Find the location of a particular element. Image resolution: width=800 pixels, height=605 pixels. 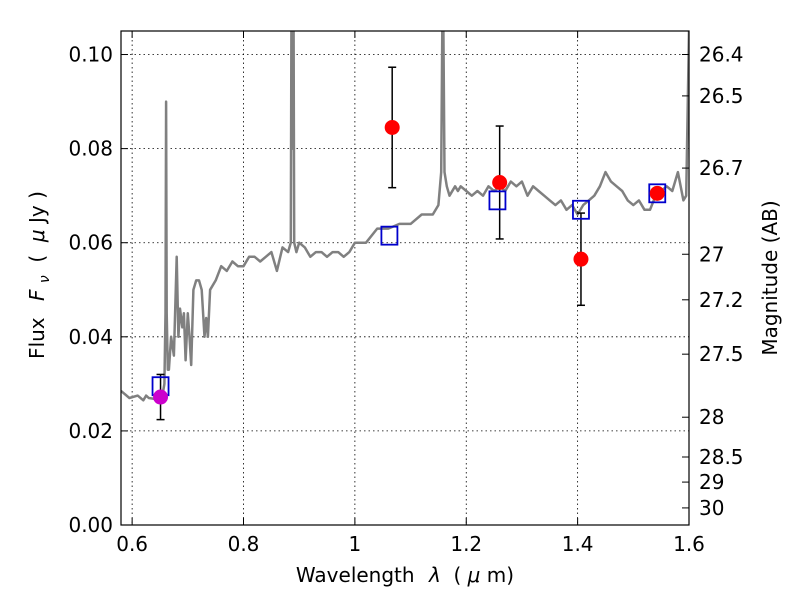

y-tick-label: 0.06 is located at coordinates (90, 243).